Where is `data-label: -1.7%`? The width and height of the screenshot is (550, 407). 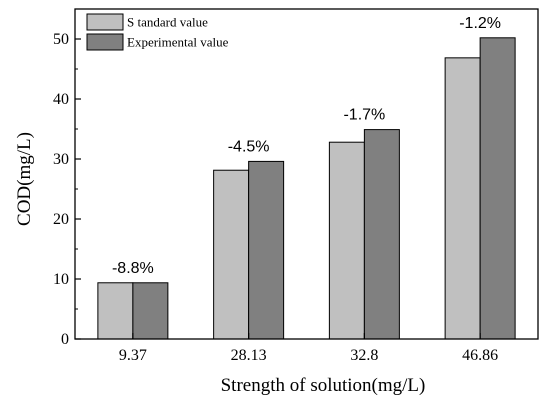
data-label: -1.7% is located at coordinates (364, 115).